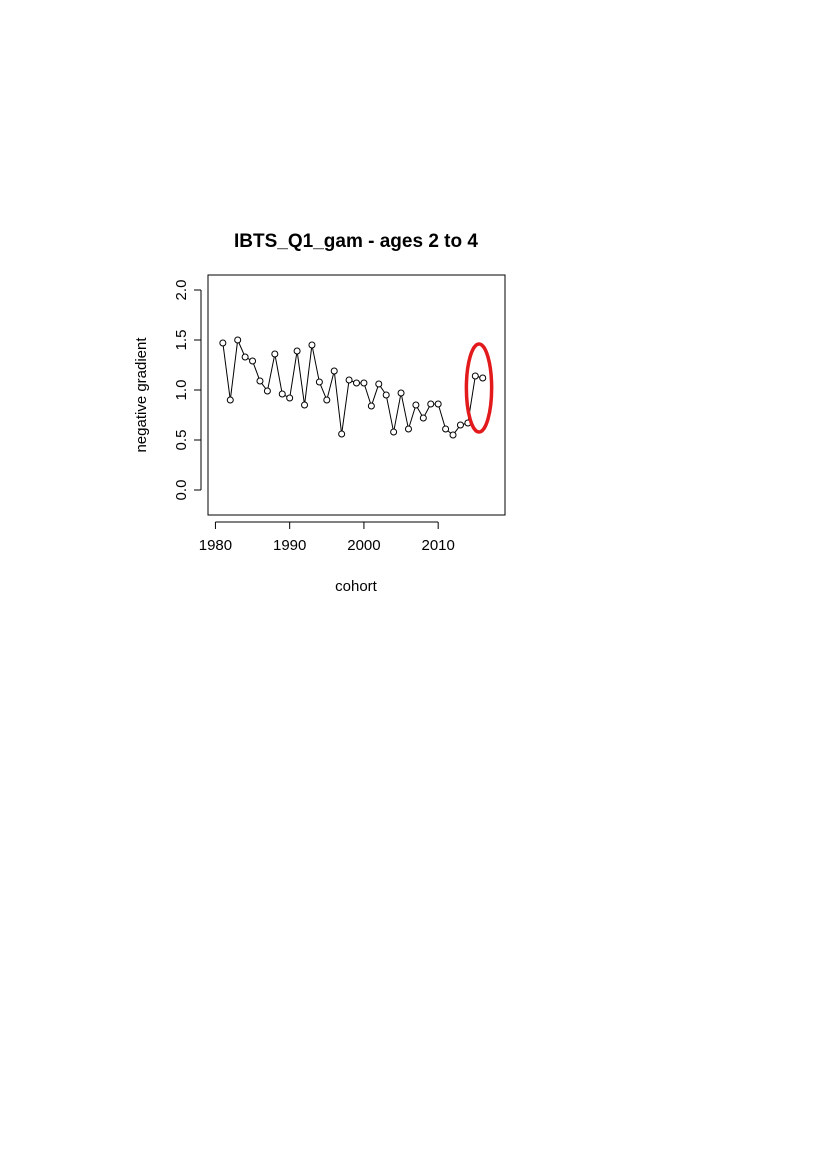  Describe the element at coordinates (437, 545) in the screenshot. I see `x-tick-label: 2010` at that location.